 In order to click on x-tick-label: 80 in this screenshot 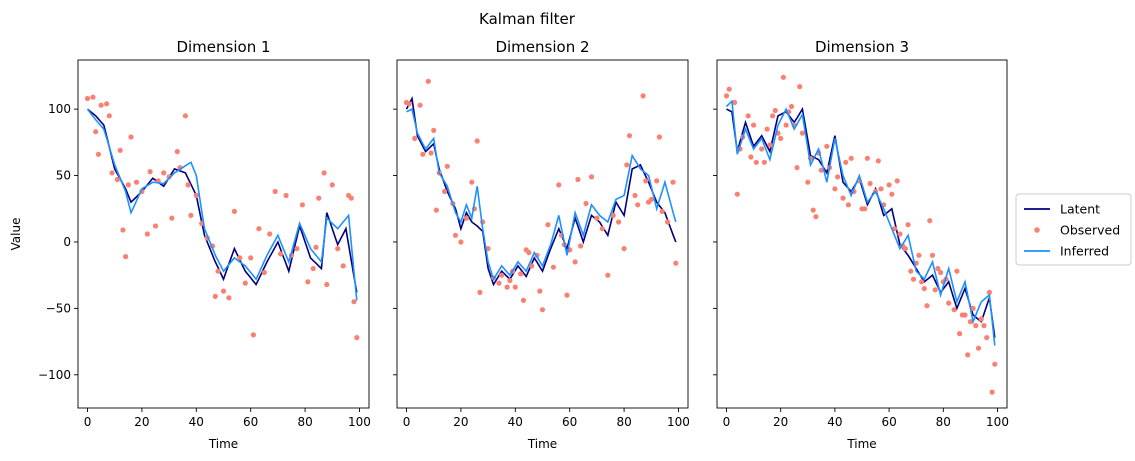, I will do `click(623, 422)`.